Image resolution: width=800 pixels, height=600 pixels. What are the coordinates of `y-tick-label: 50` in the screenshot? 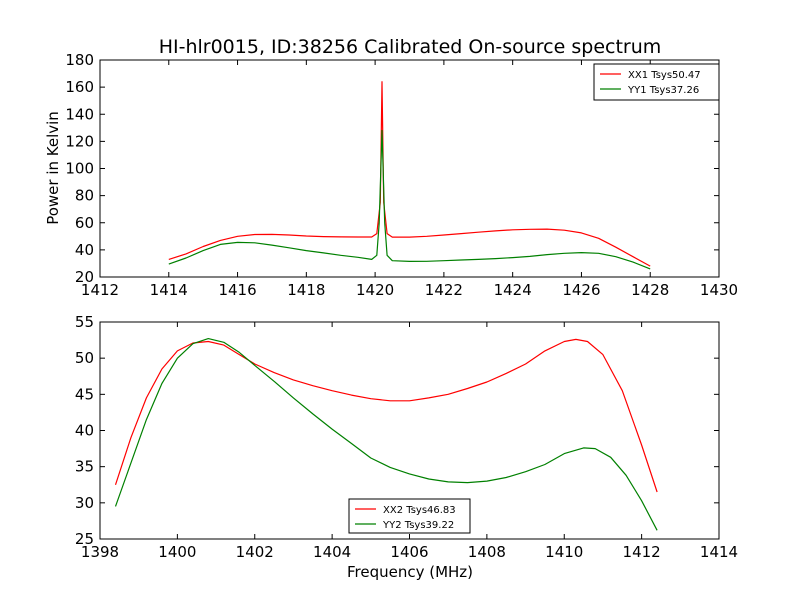 It's located at (84, 358).